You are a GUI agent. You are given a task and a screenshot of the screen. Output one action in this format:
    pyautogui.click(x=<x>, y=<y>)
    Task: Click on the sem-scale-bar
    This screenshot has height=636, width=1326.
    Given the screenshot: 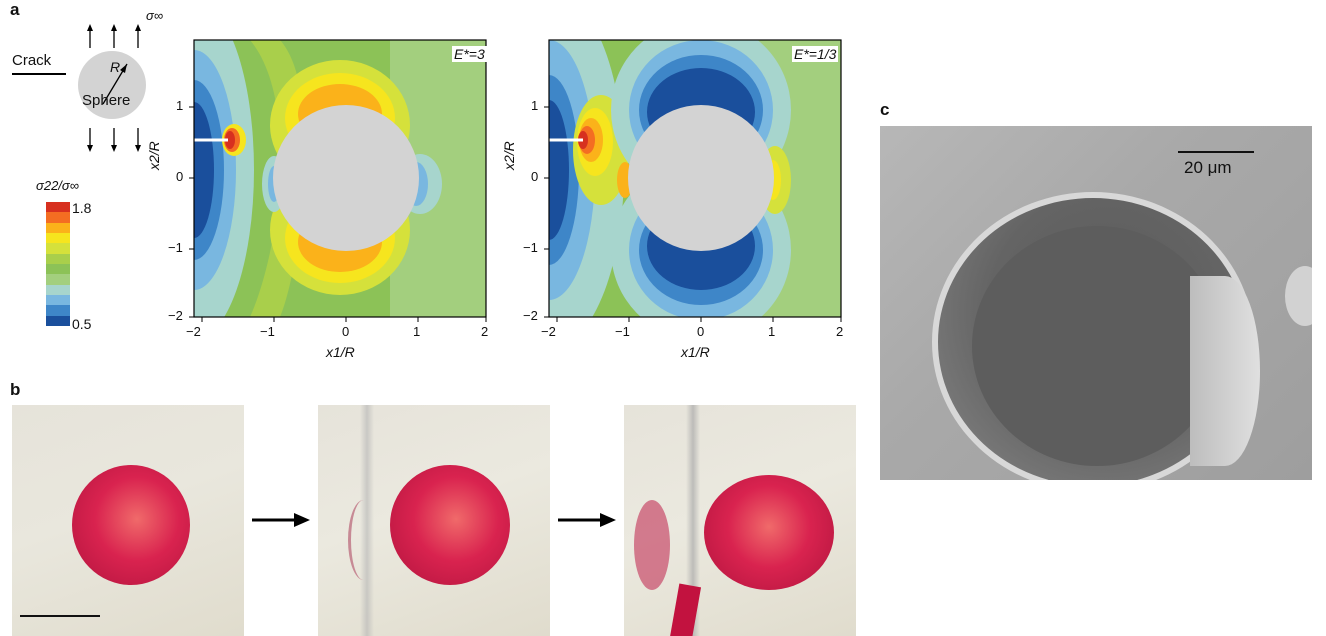 What is the action you would take?
    pyautogui.click(x=1216, y=152)
    